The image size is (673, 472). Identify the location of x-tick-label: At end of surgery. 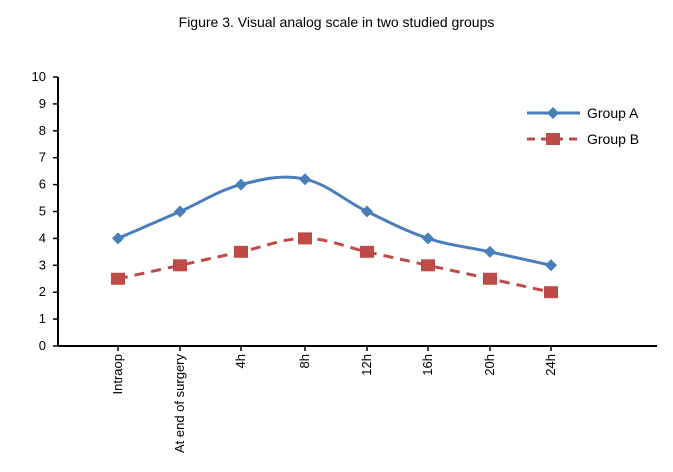
(179, 403).